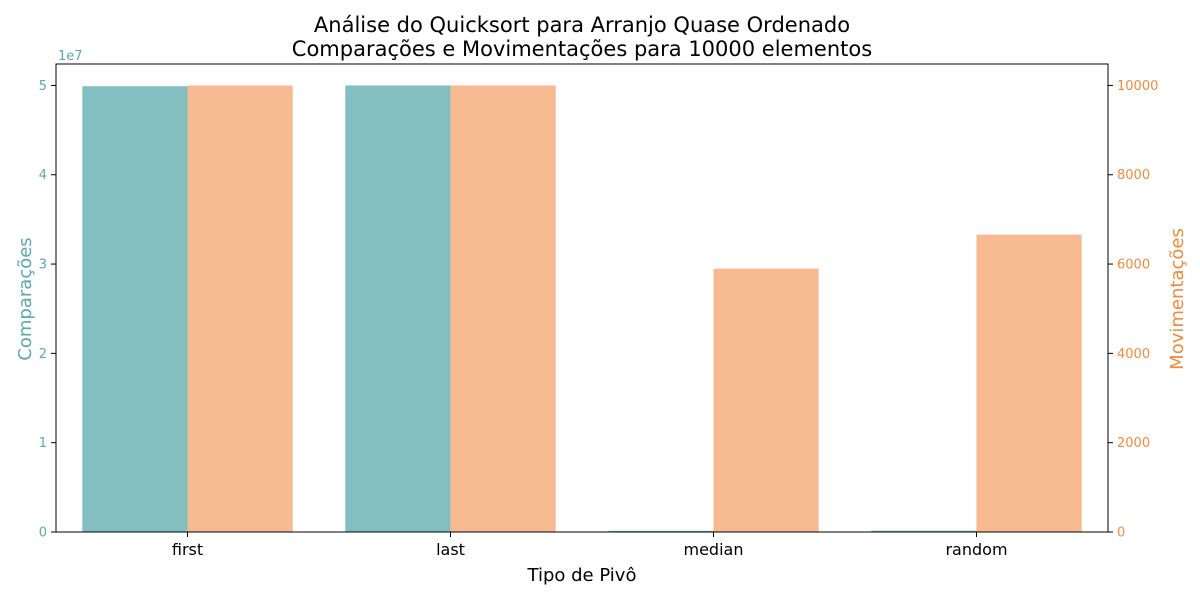 The height and width of the screenshot is (600, 1200). What do you see at coordinates (1177, 299) in the screenshot?
I see `right-axis-title: Movimentações` at bounding box center [1177, 299].